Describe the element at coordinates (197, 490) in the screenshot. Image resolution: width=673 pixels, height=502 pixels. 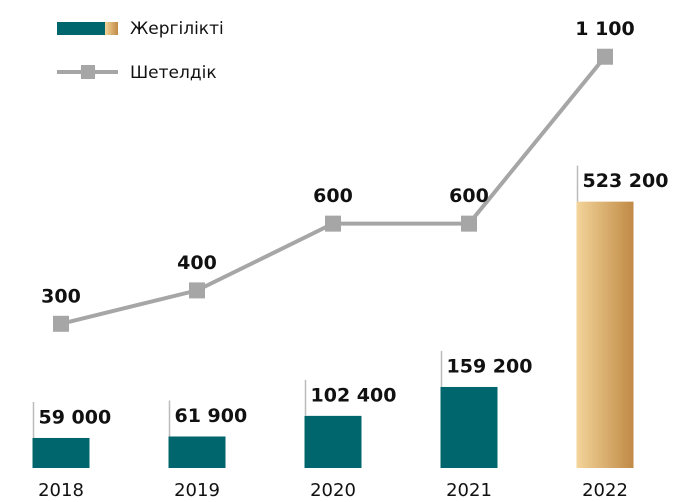
I see `x-tick-label: 2019` at that location.